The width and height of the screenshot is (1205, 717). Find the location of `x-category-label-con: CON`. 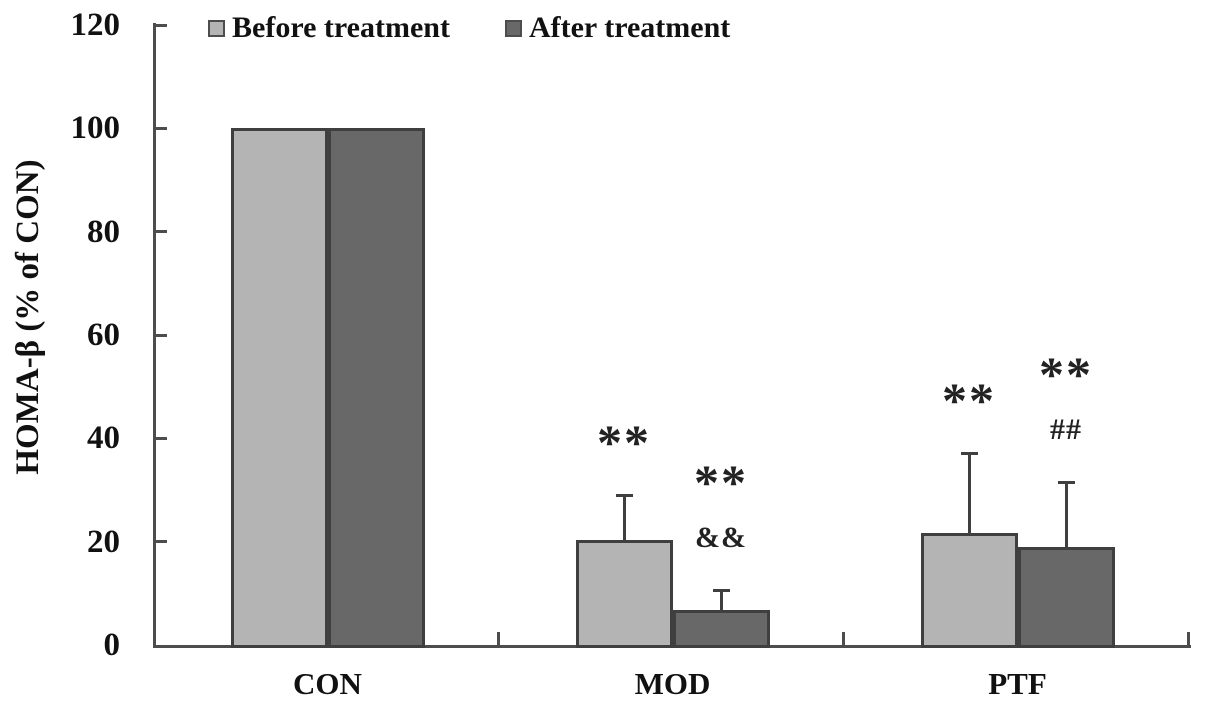

x-category-label-con: CON is located at coordinates (327, 683).